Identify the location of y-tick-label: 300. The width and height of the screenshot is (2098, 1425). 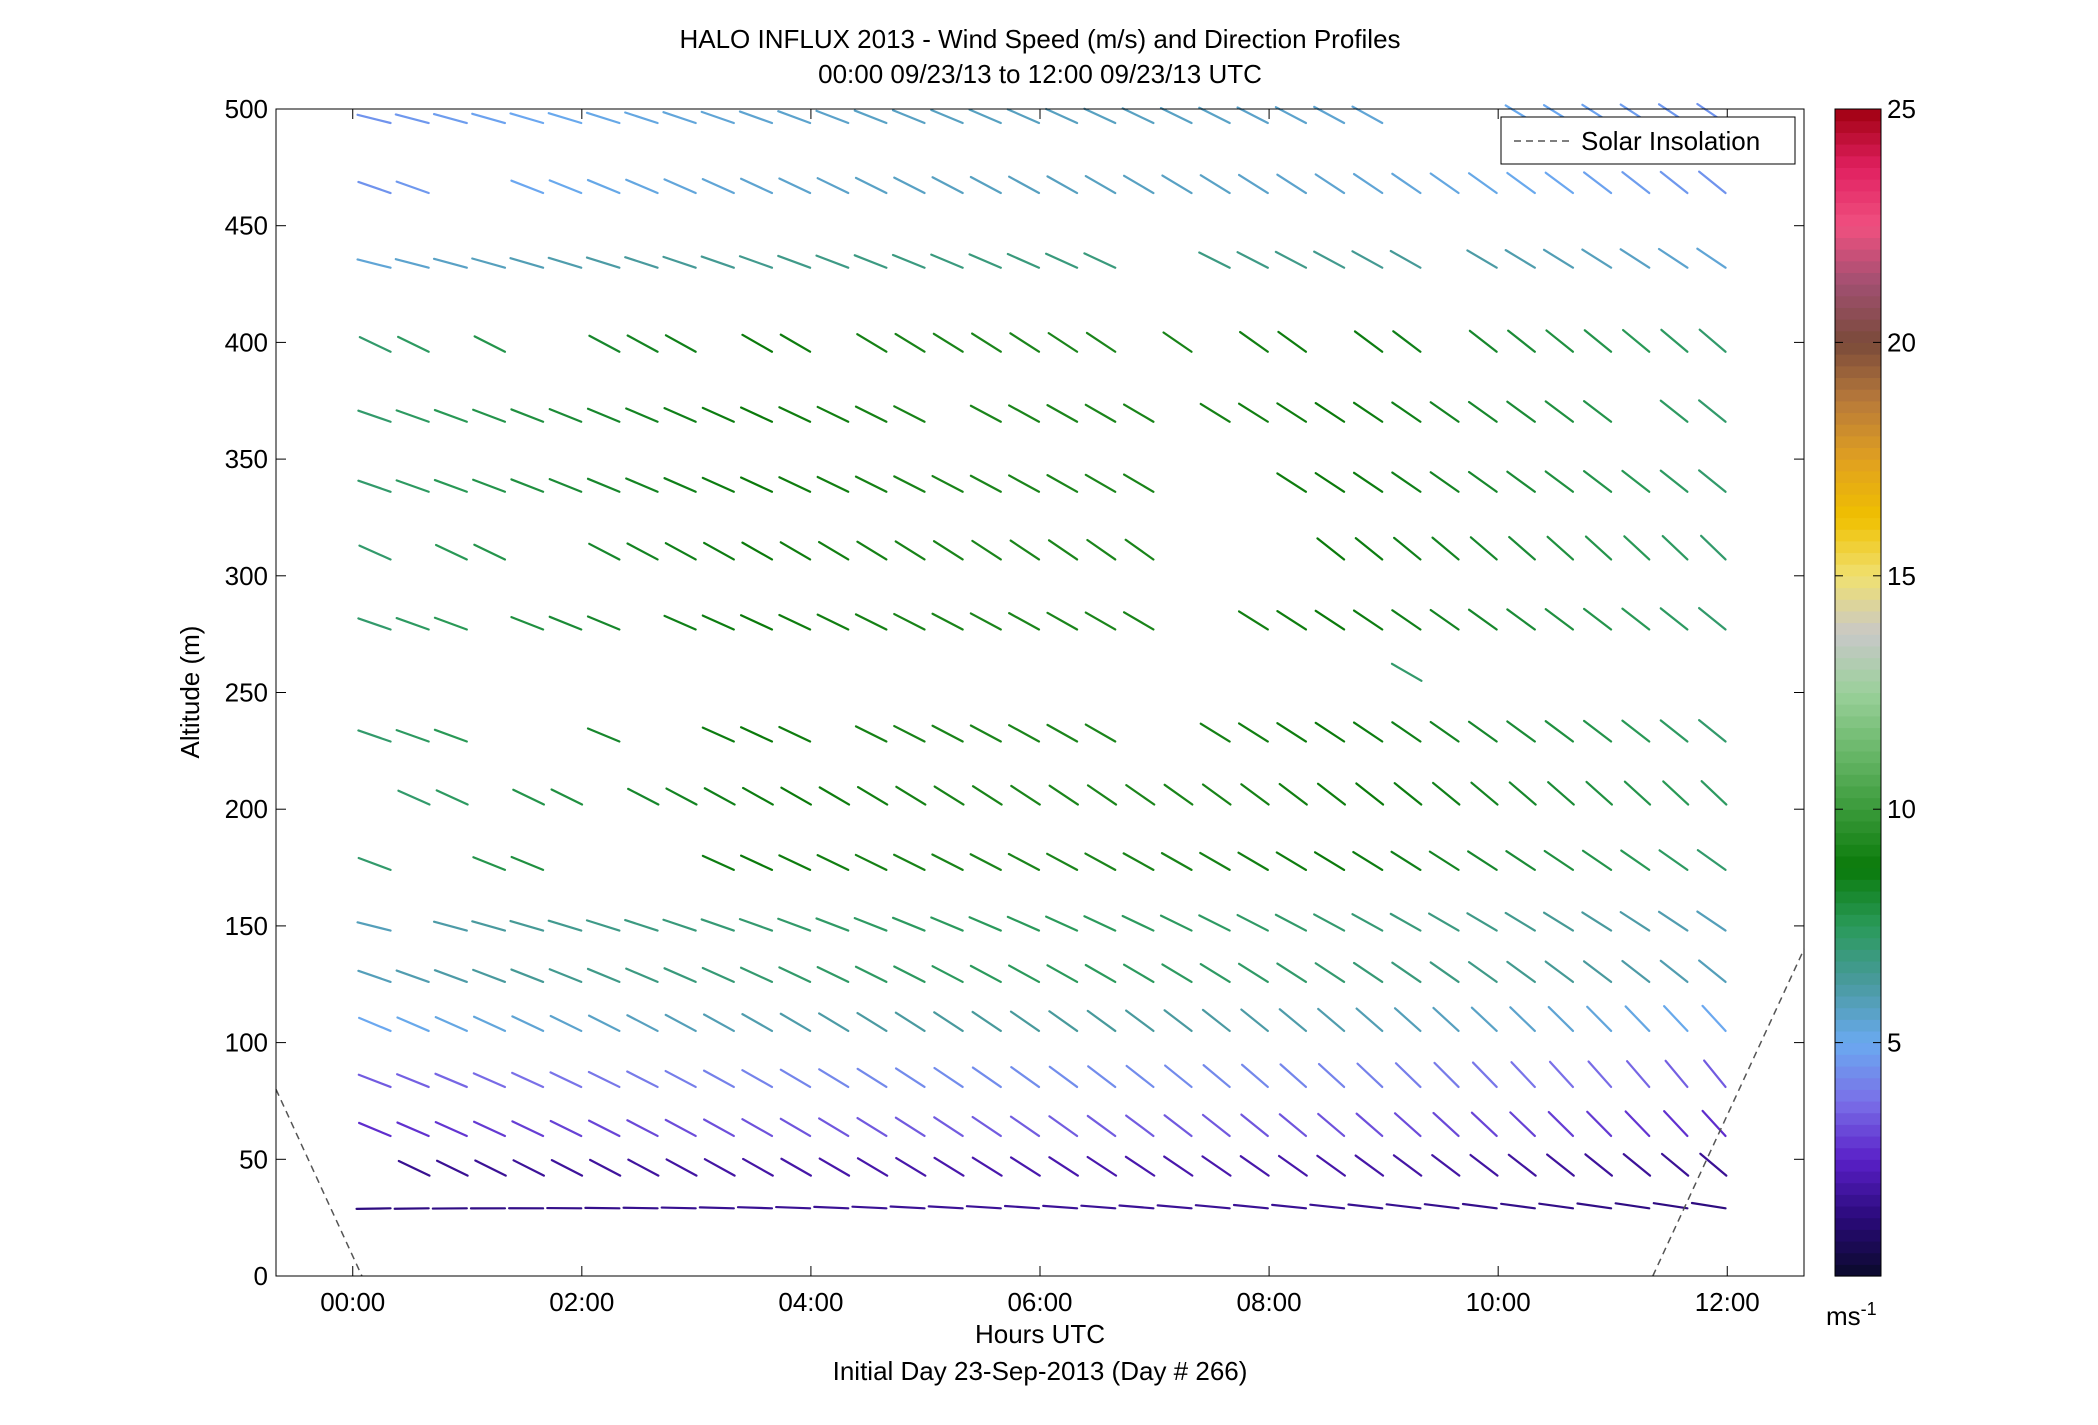
(246, 576).